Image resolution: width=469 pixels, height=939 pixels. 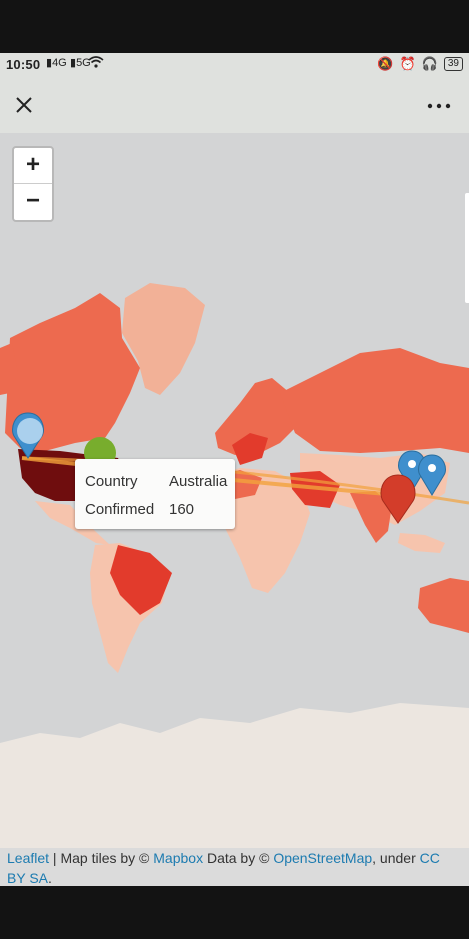 I want to click on europe-south-region, so click(x=250, y=449).